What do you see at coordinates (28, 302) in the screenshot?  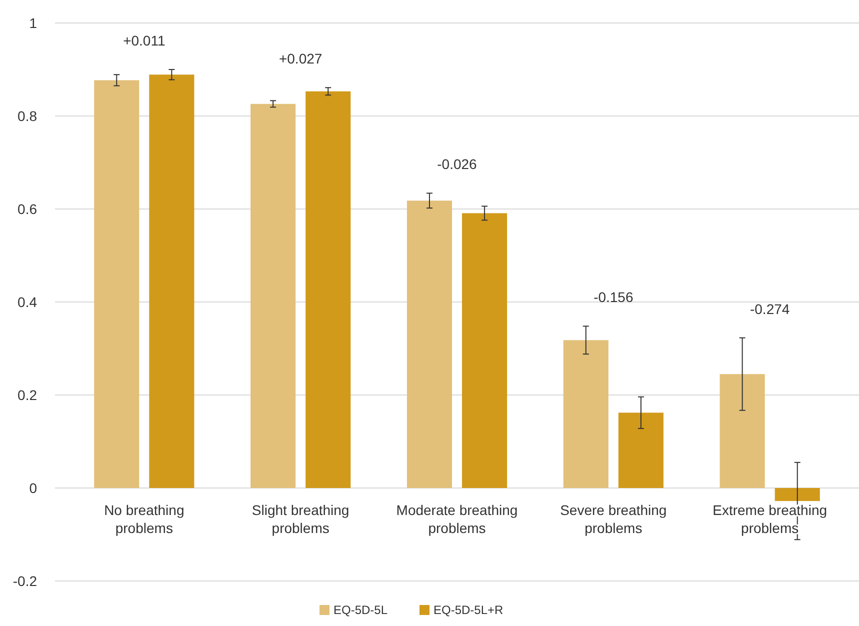 I see `y-tick-label: 0.4` at bounding box center [28, 302].